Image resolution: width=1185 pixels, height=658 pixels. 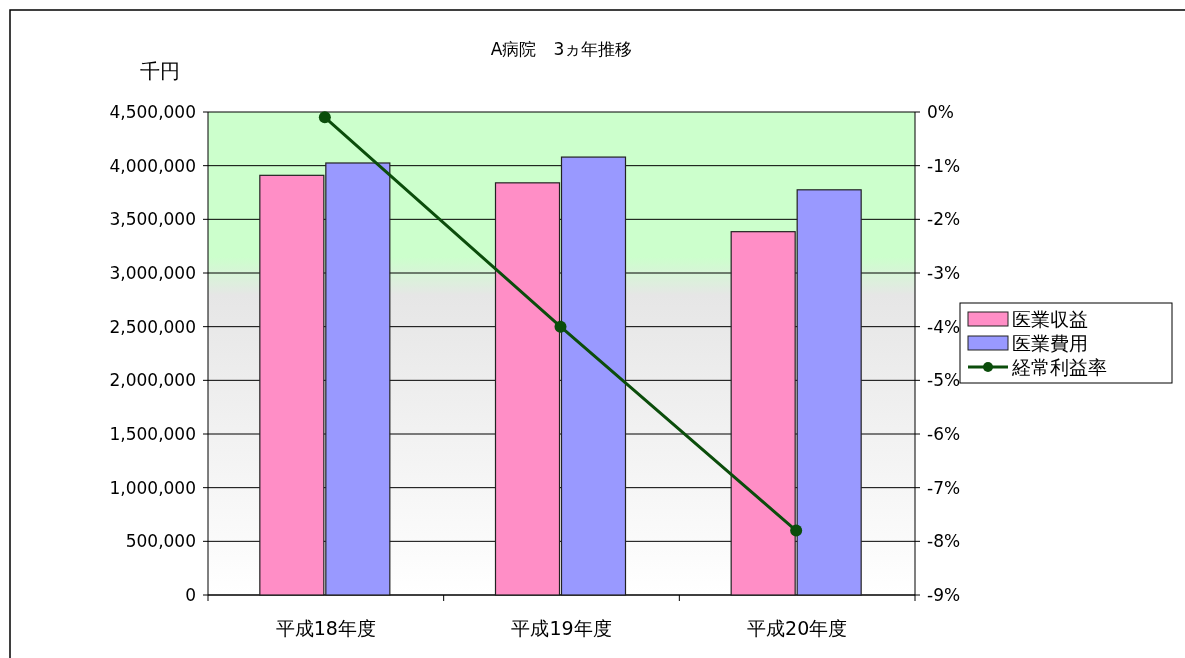 I want to click on y-tick-label: 500,000, so click(x=160, y=541).